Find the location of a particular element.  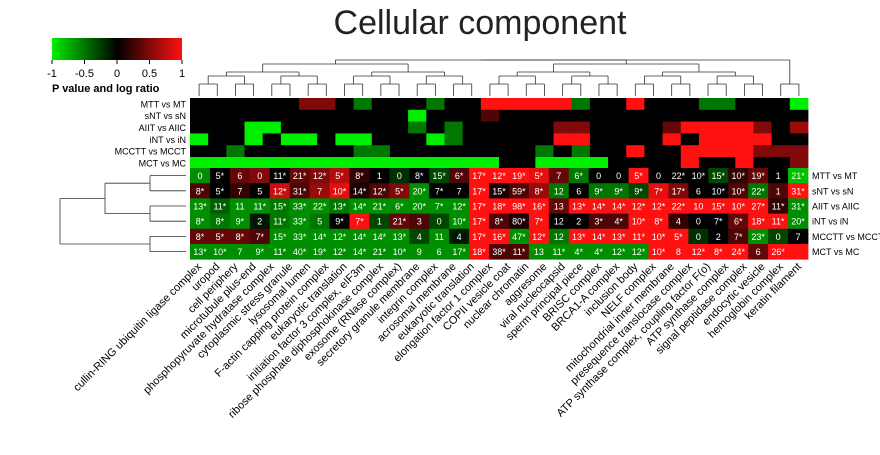

colorbar is located at coordinates (117, 49).